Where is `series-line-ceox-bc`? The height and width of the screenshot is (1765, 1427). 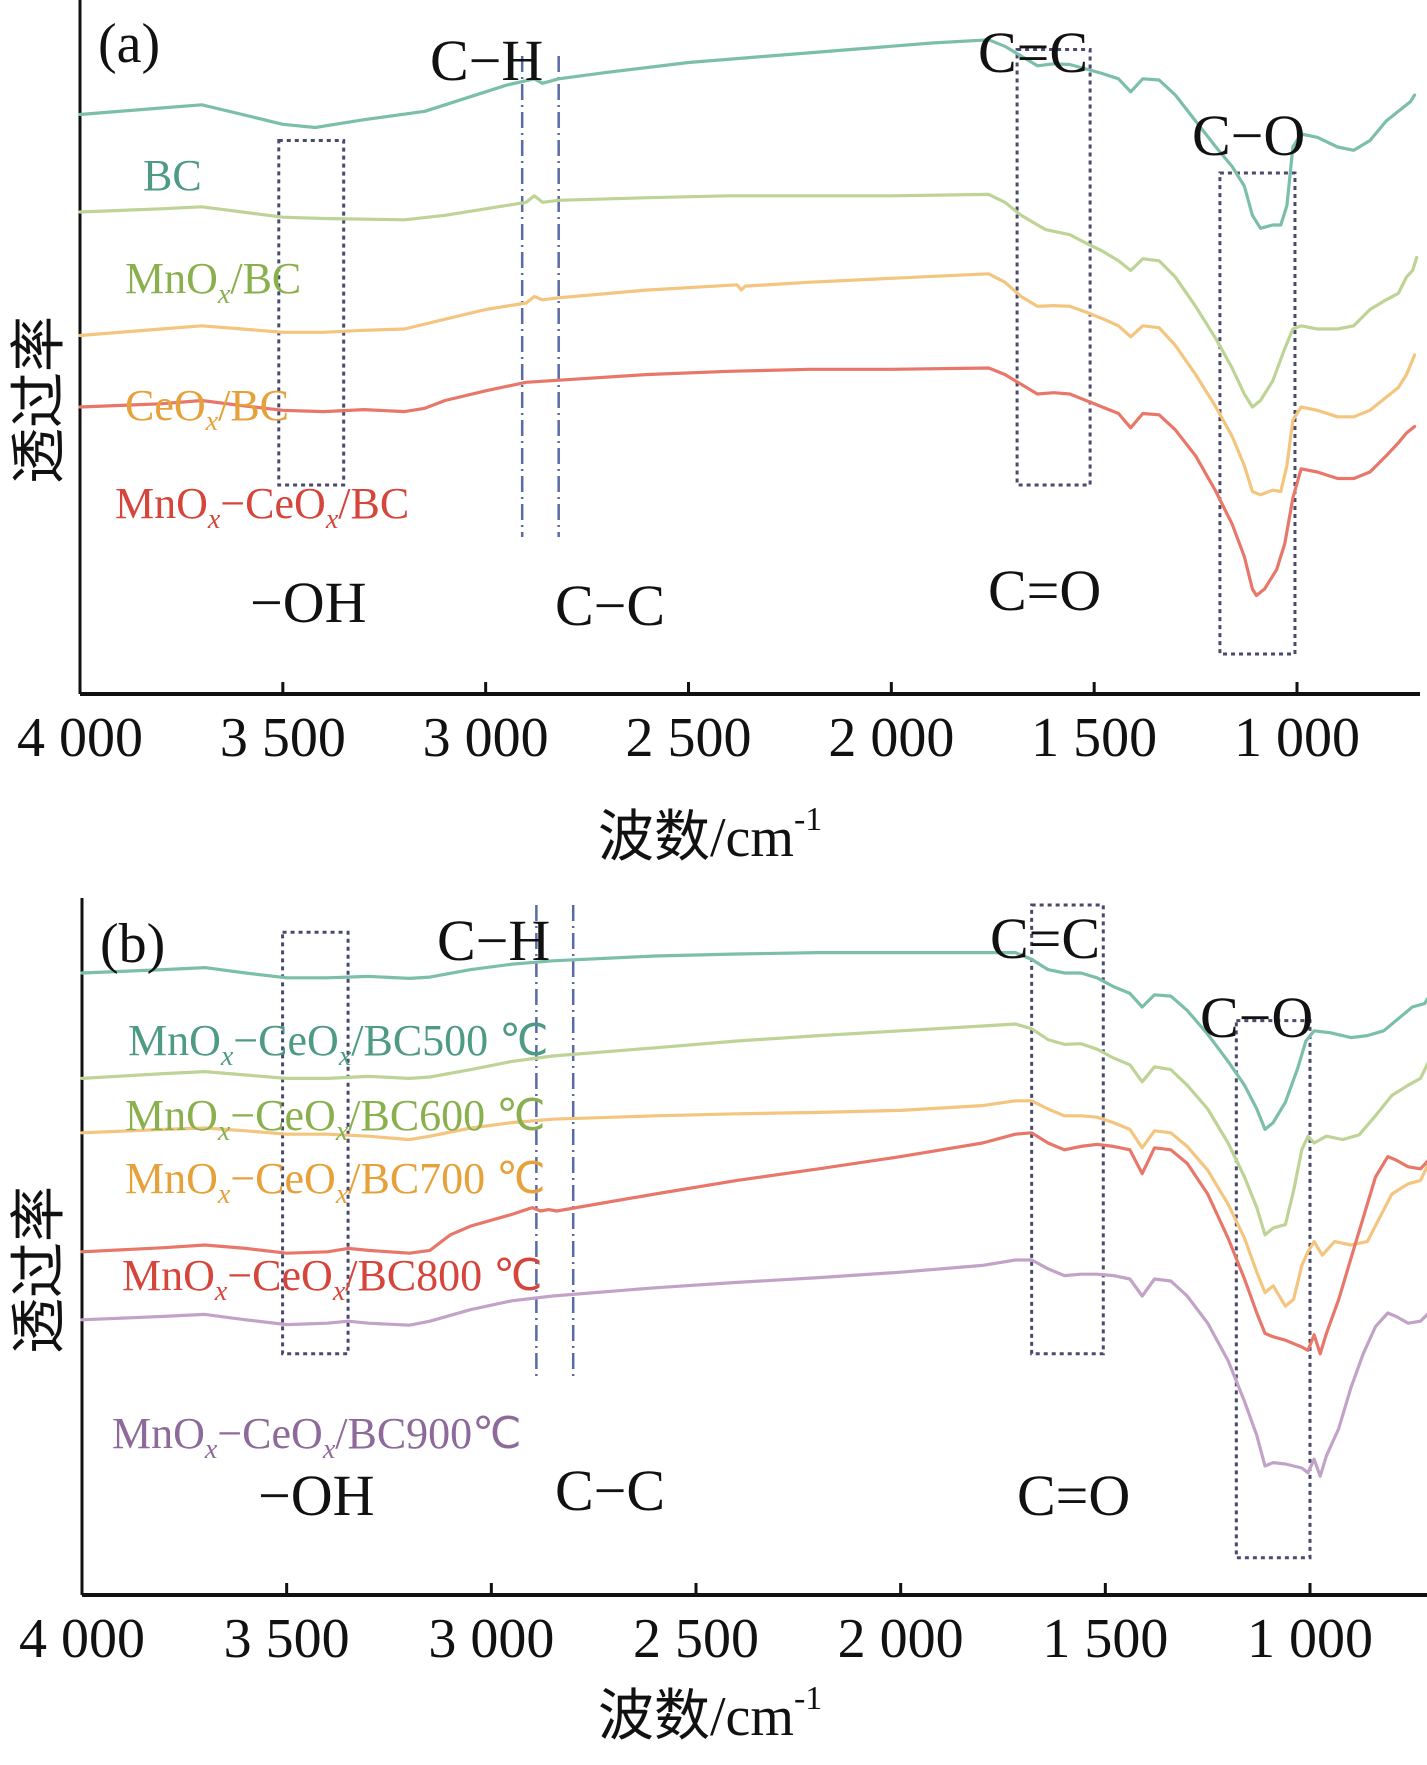
series-line-ceox-bc is located at coordinates (747, 384).